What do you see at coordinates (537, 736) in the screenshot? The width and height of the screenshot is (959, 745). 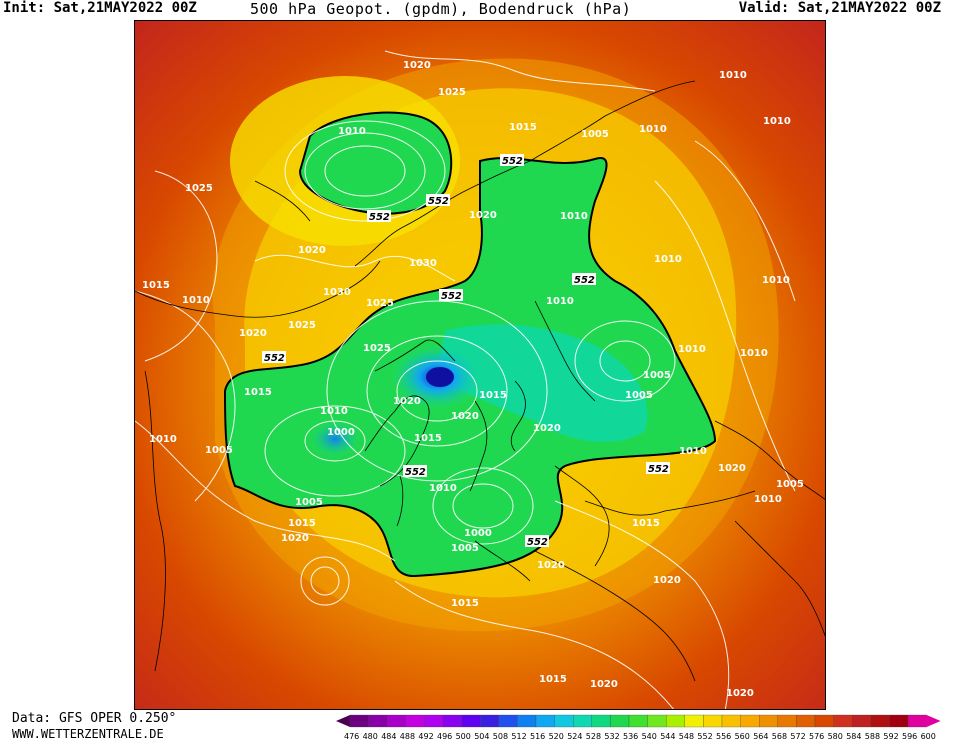 I see `legend-value-label: 516` at bounding box center [537, 736].